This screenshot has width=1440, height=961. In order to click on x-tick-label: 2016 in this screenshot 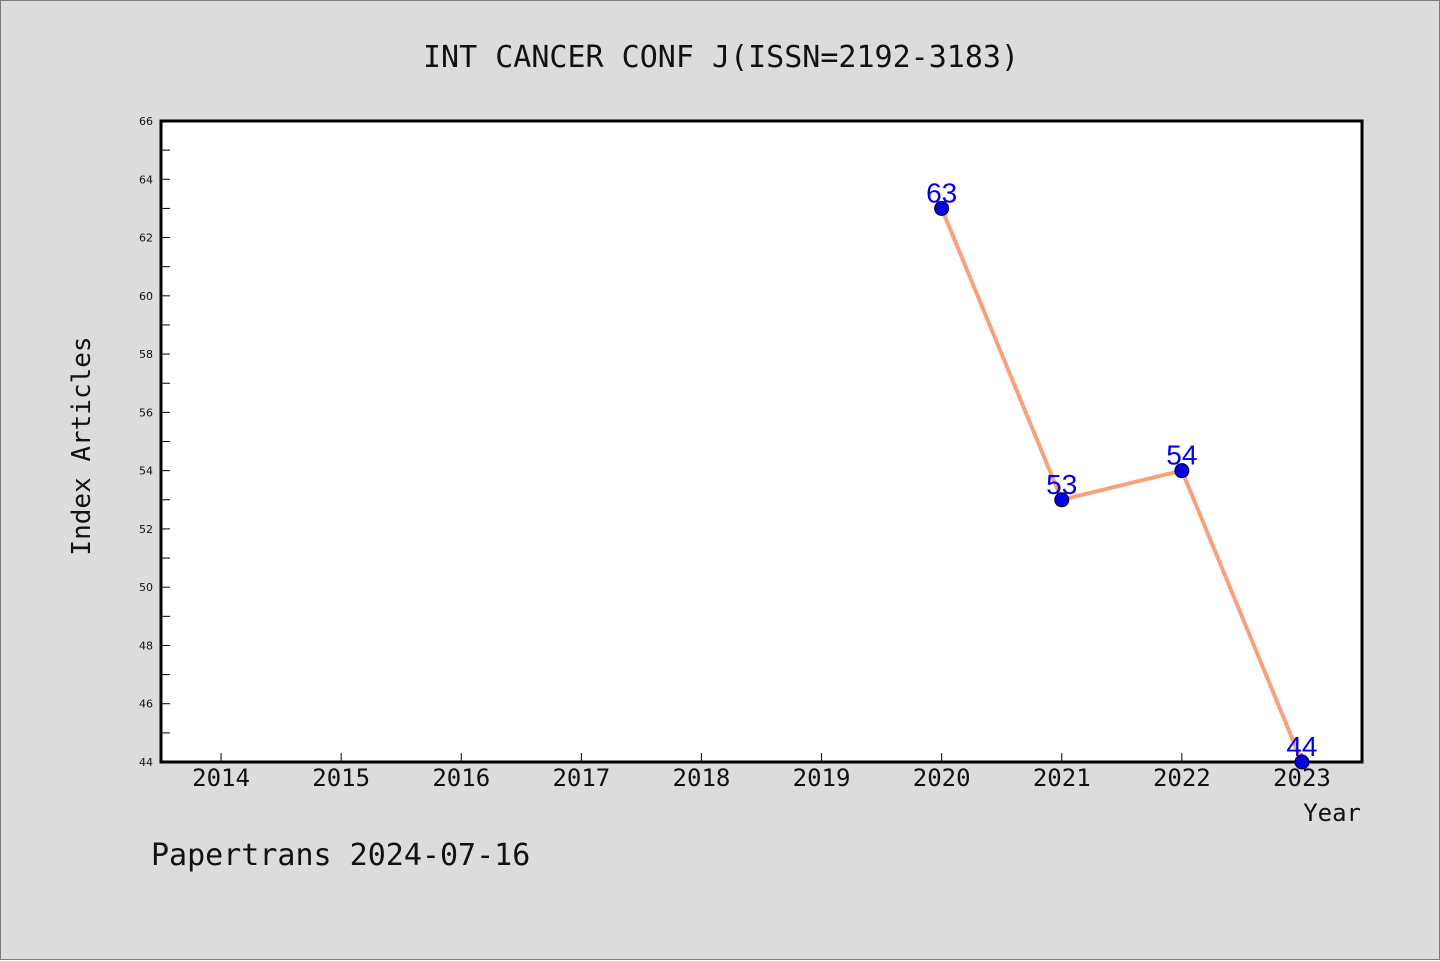, I will do `click(461, 778)`.